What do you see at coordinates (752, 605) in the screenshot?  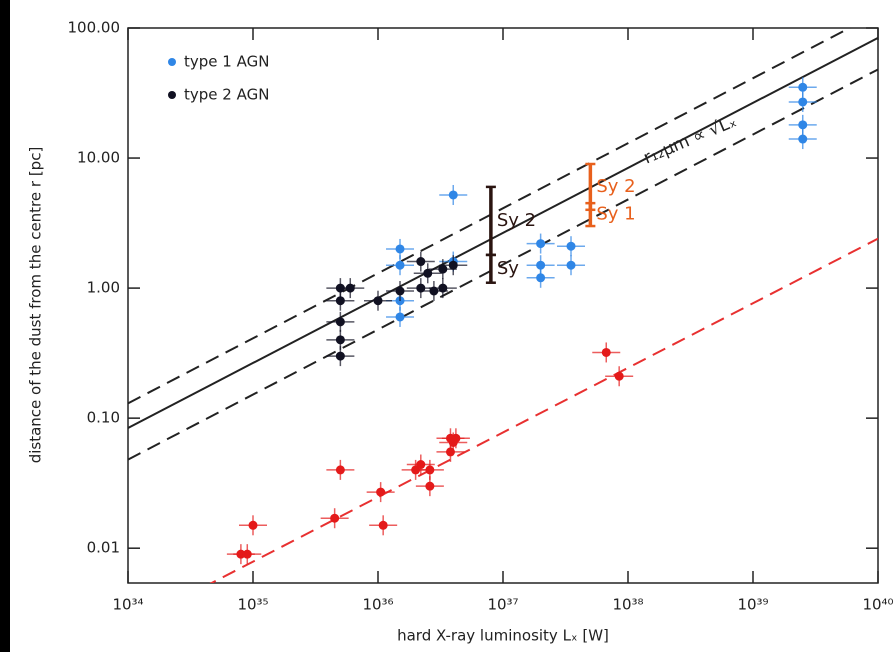 I see `x-tick-label: 10³⁹` at bounding box center [752, 605].